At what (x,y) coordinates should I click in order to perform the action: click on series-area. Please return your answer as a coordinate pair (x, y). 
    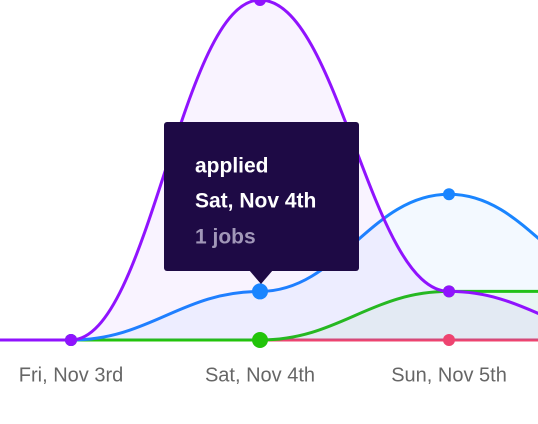
    Looking at the image, I should click on (269, 316).